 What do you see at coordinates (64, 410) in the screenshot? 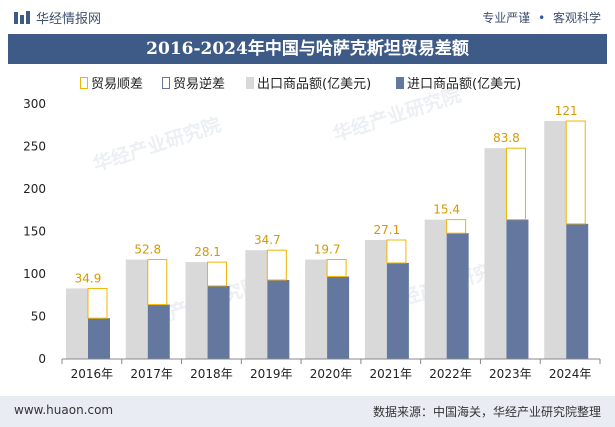
I see `footer-url: www.huaon.com` at bounding box center [64, 410].